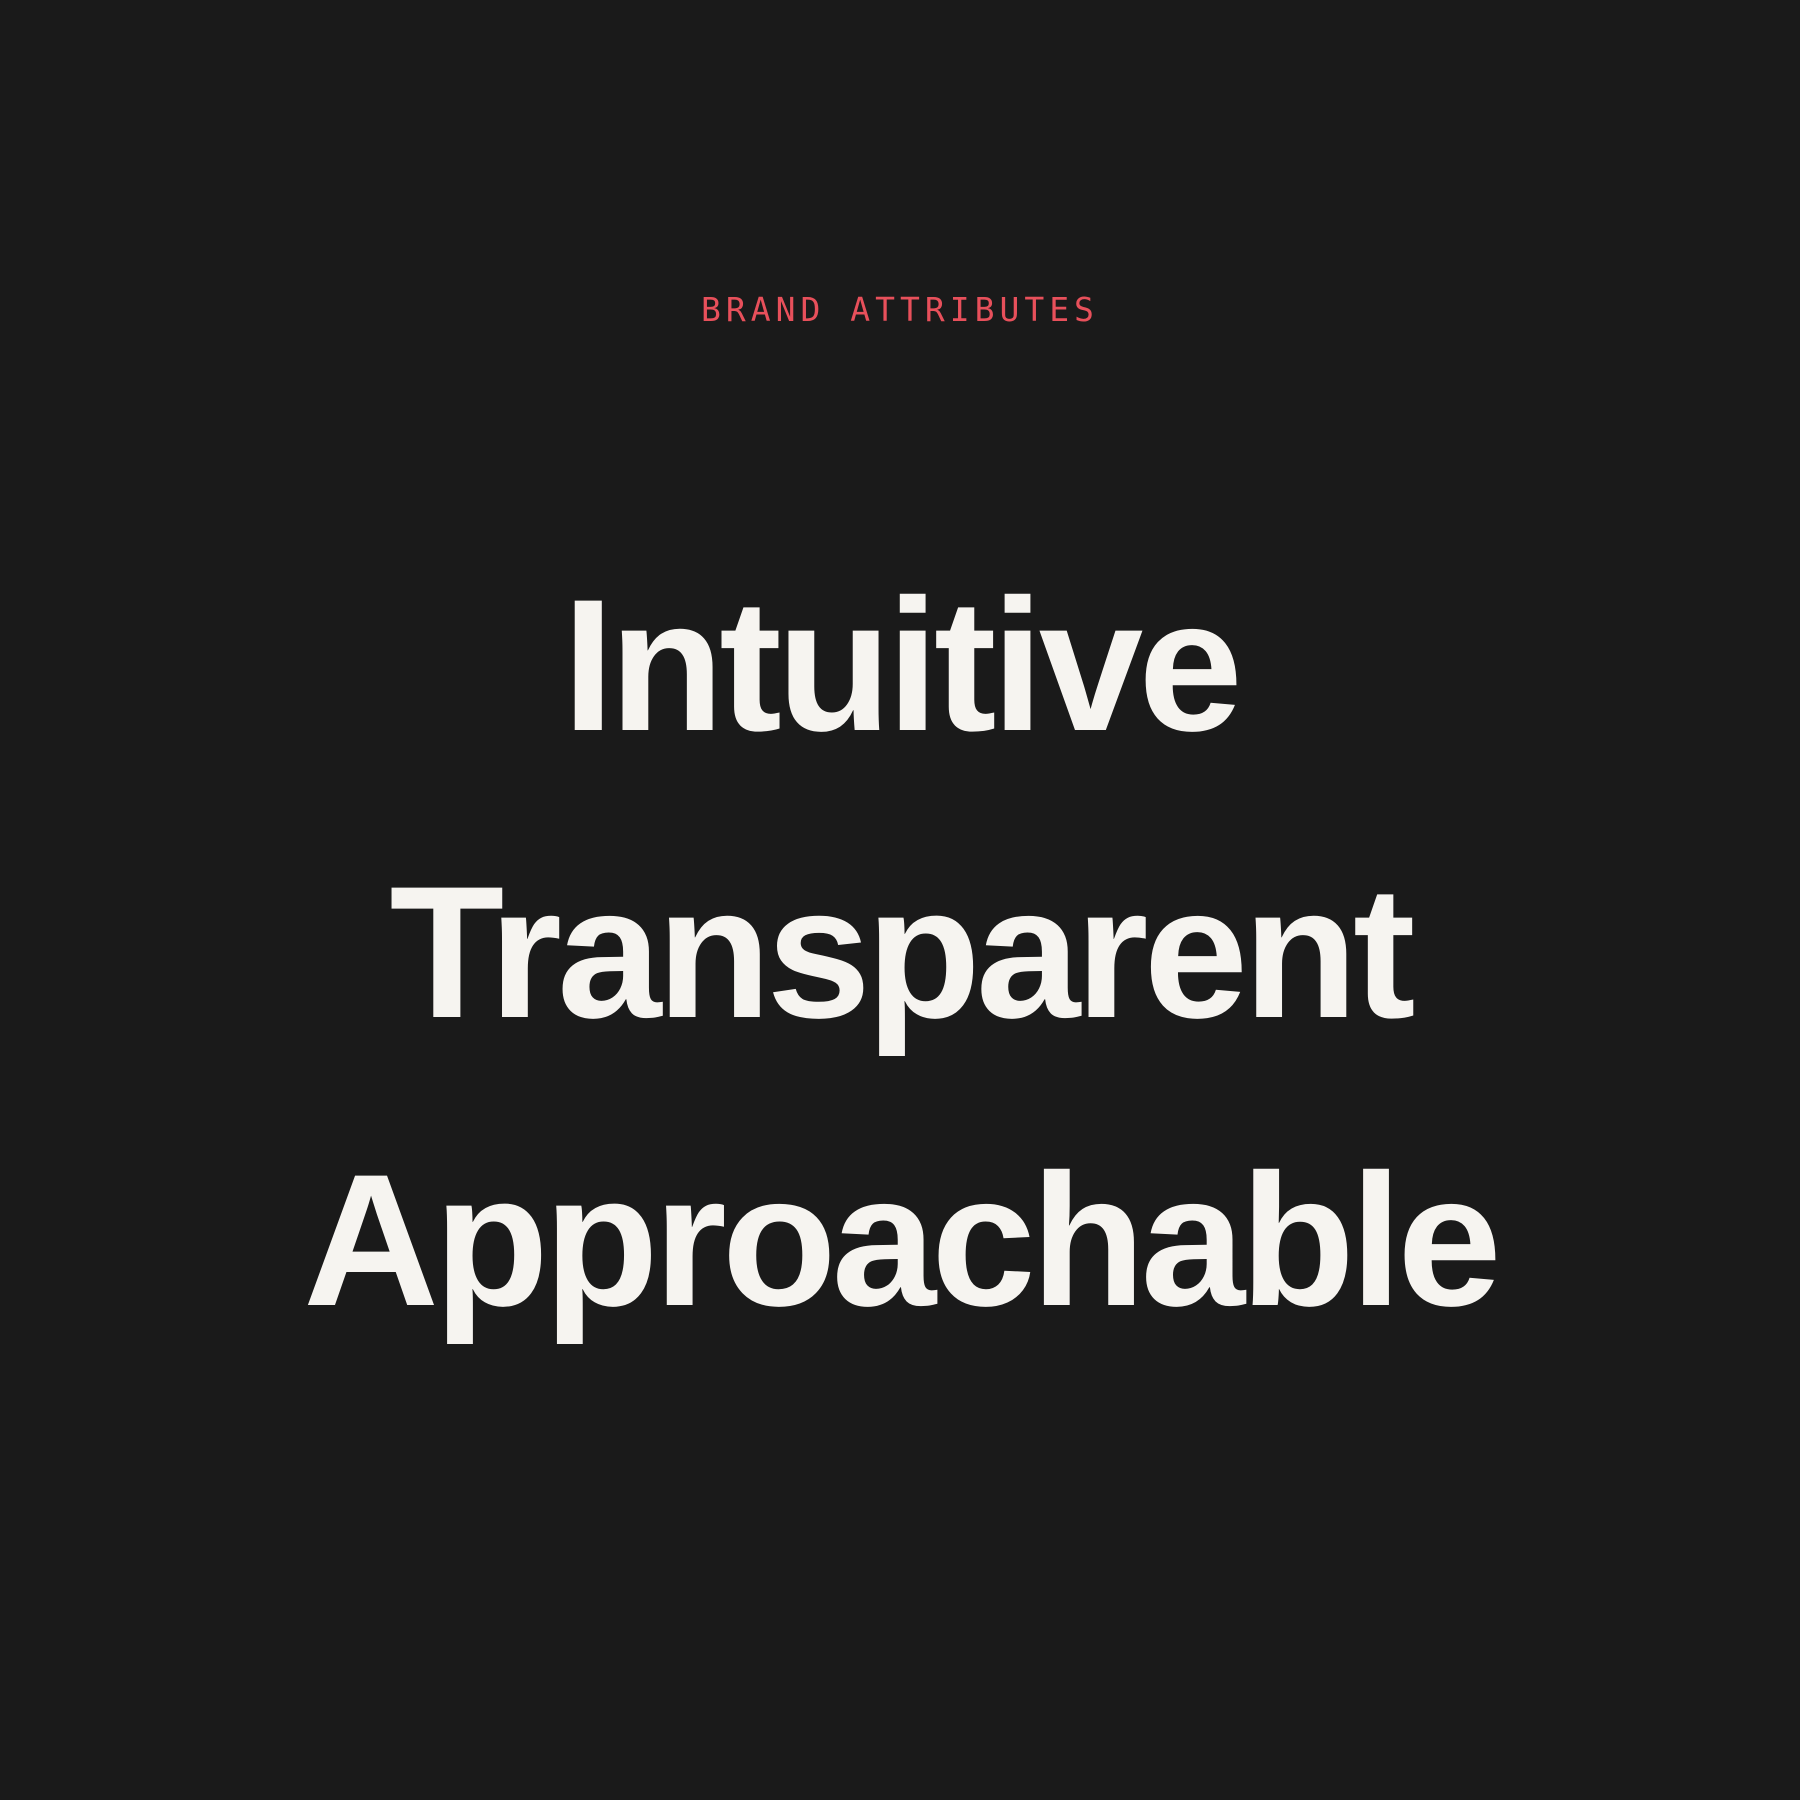 Image resolution: width=1800 pixels, height=1800 pixels. I want to click on attribute-approachable: Approachable, so click(902, 1240).